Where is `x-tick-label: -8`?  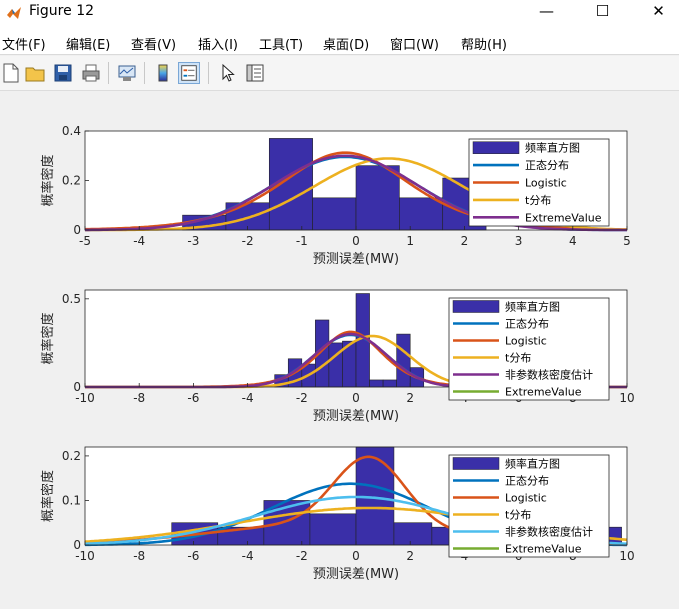 x-tick-label: -8 is located at coordinates (139, 398).